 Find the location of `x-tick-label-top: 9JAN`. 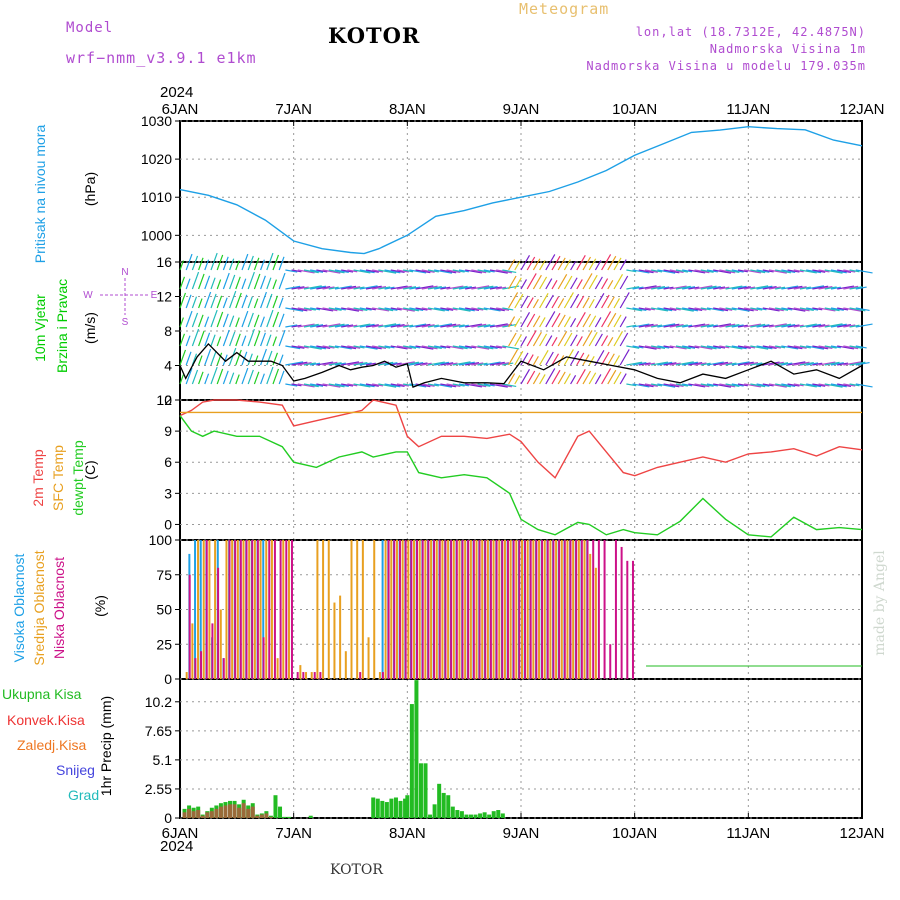

x-tick-label-top: 9JAN is located at coordinates (521, 109).